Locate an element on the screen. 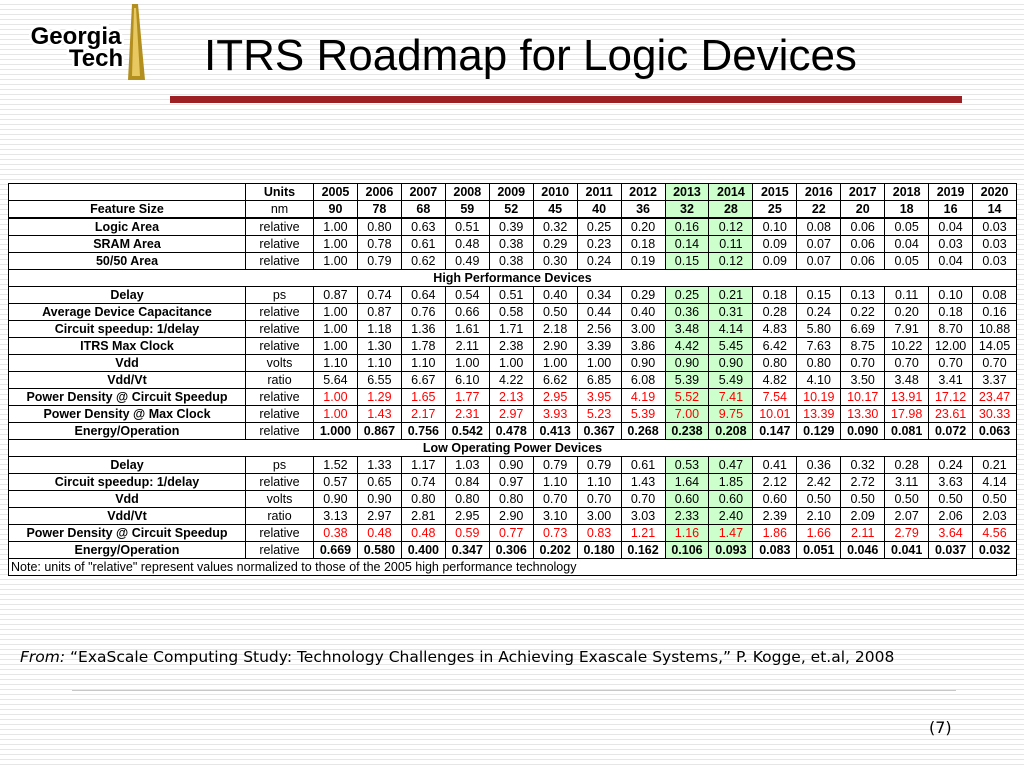  table-cell: 6.08 is located at coordinates (643, 380).